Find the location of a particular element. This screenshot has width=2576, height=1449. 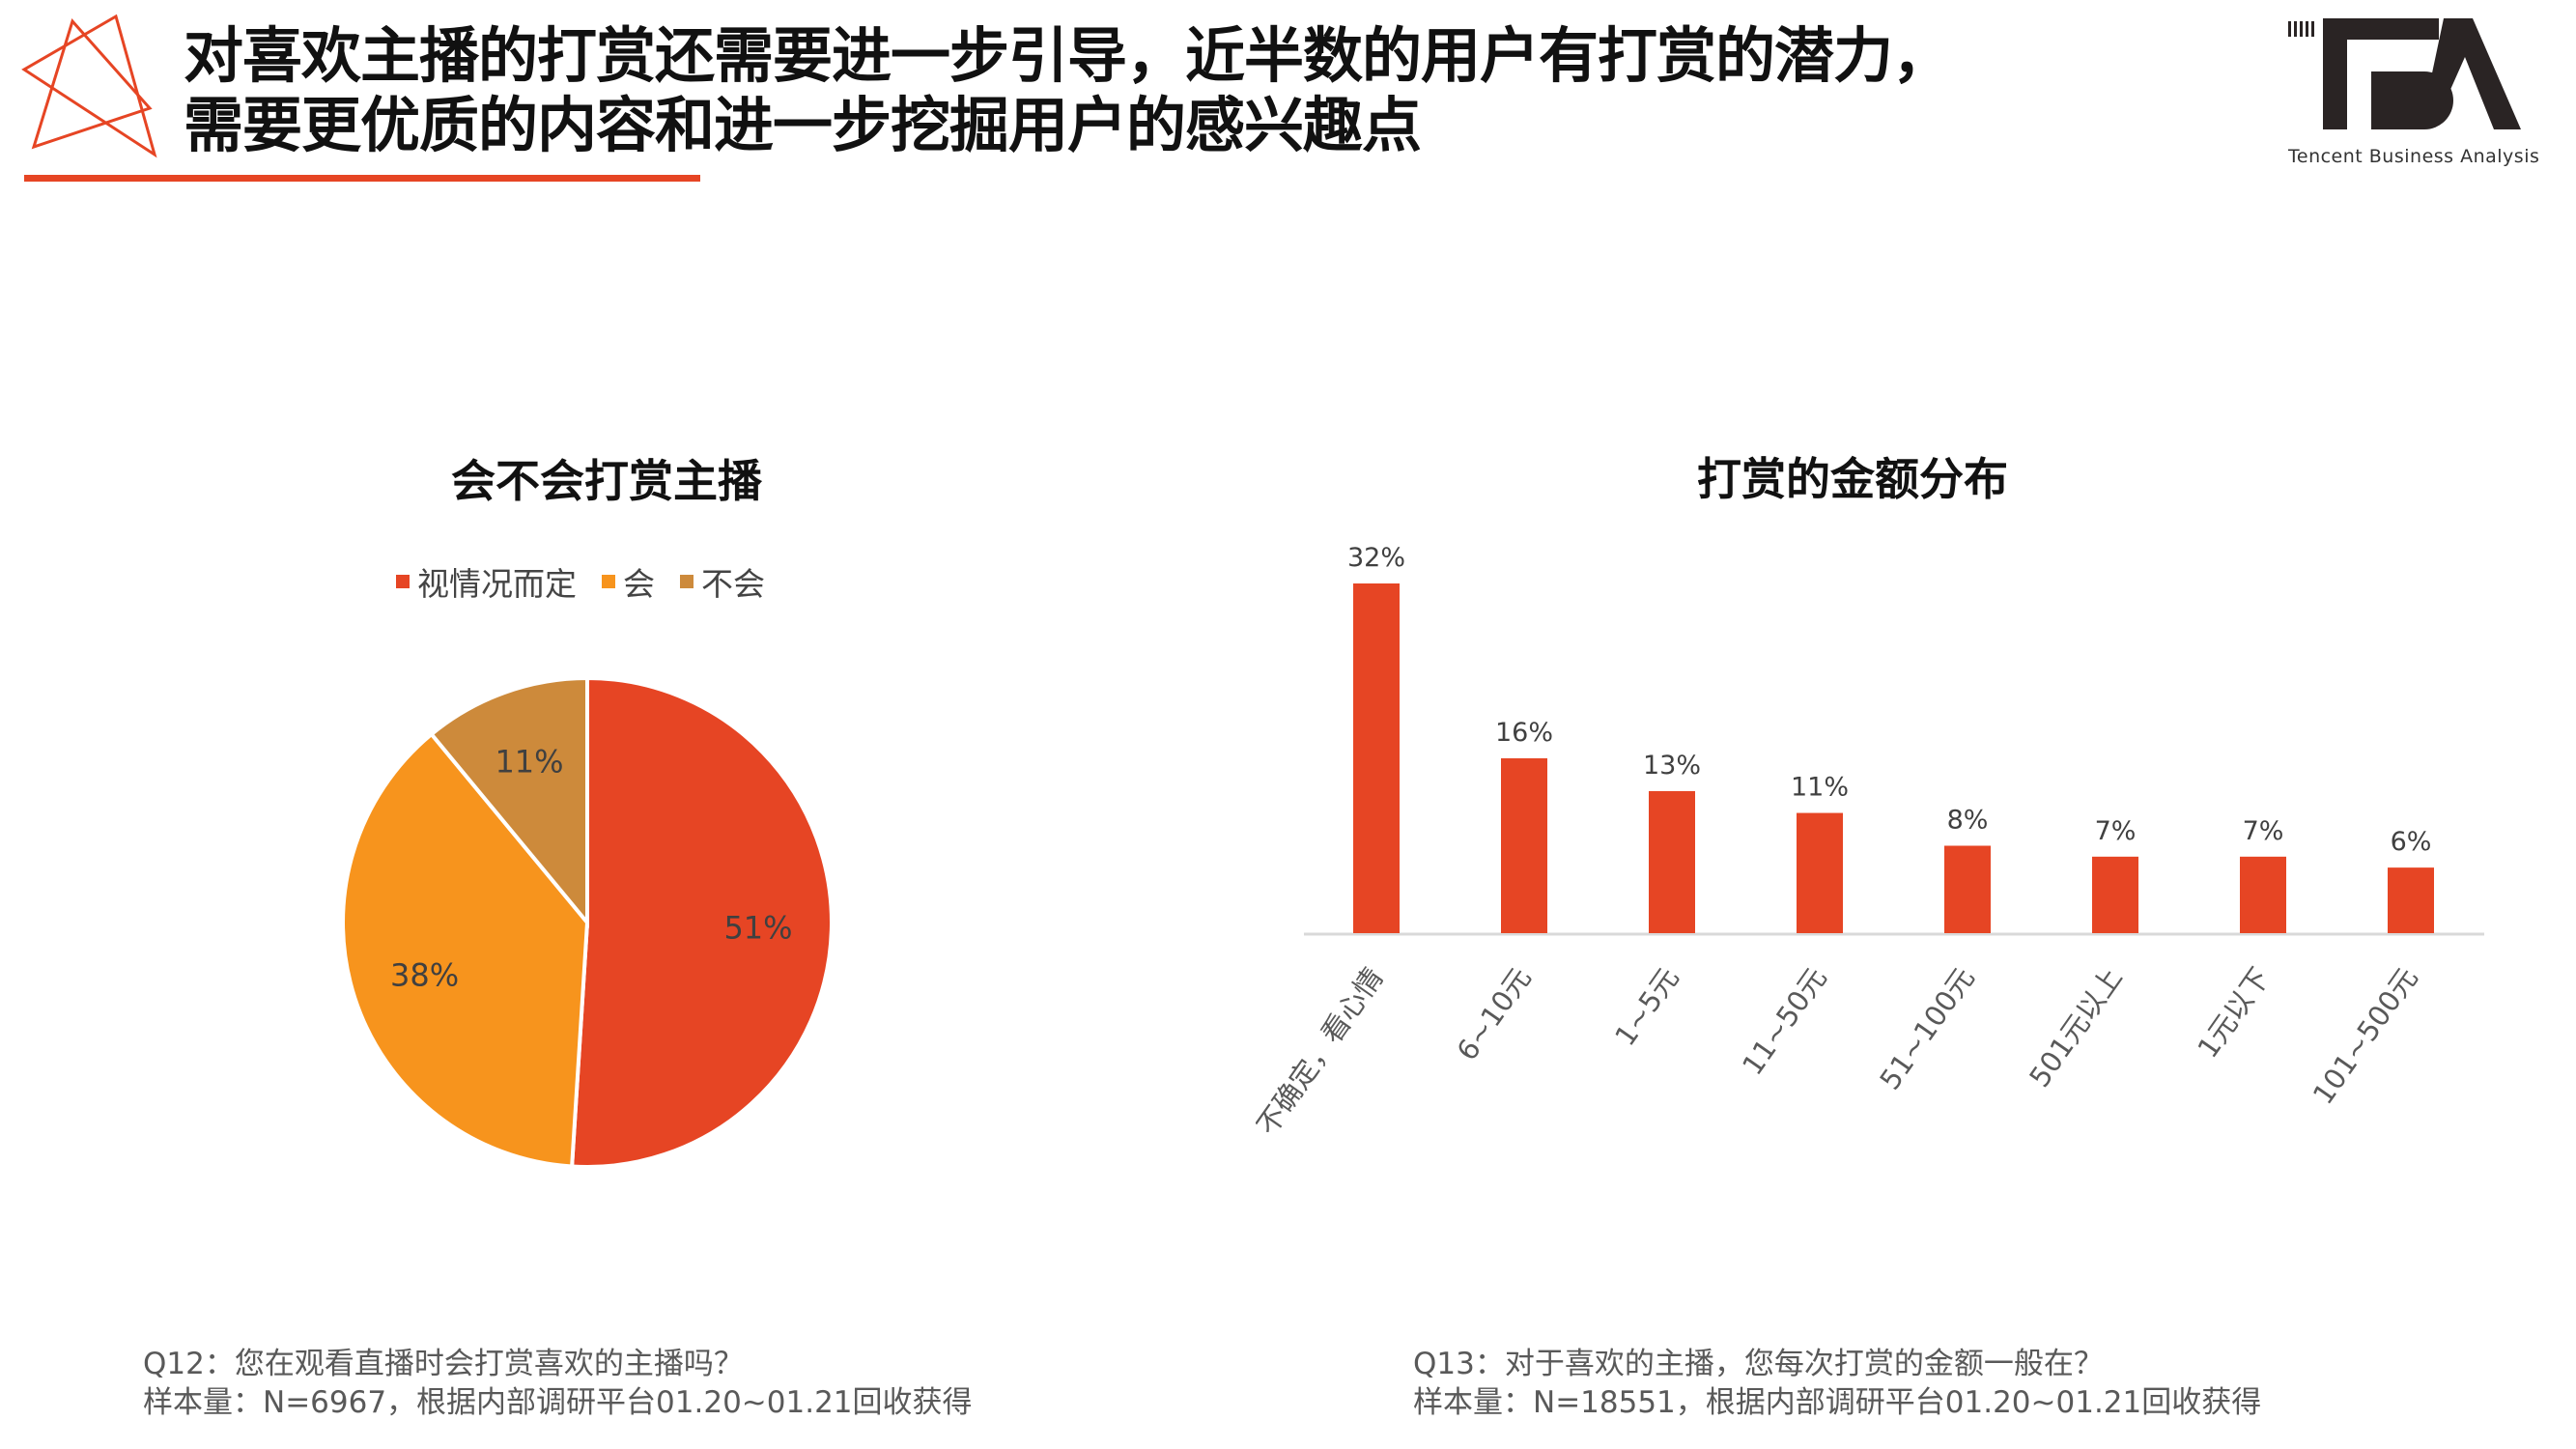

title-underline is located at coordinates (362, 178).